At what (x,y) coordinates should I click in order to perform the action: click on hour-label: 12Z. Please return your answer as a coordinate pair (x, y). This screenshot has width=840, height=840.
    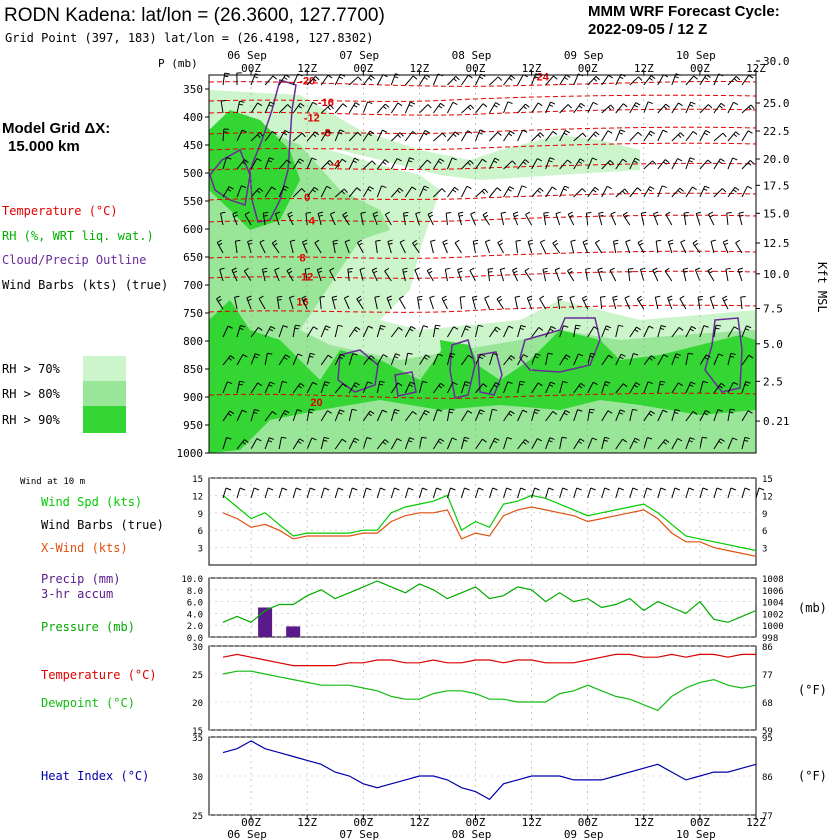
    Looking at the image, I should click on (307, 822).